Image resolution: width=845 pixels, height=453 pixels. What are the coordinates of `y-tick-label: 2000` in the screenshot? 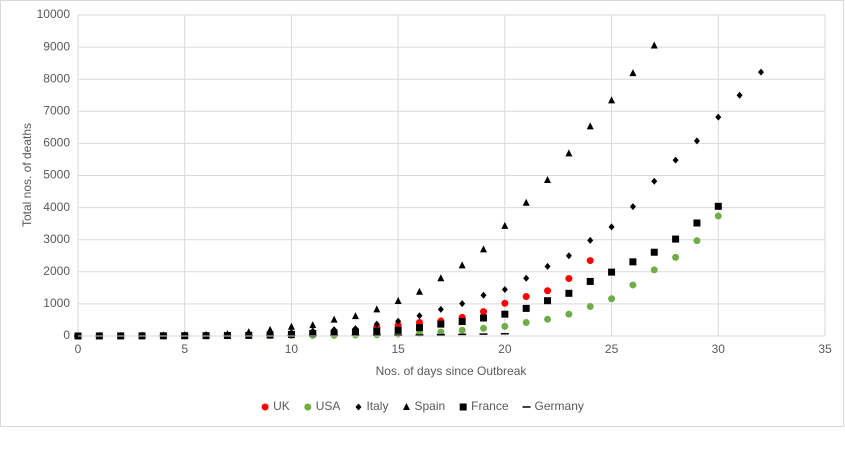 It's located at (56, 271).